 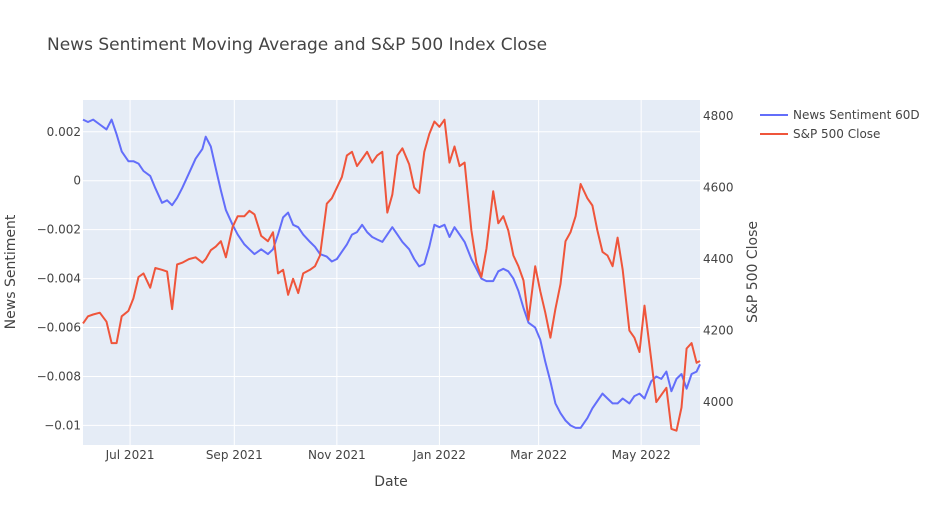 What do you see at coordinates (390, 482) in the screenshot?
I see `x-axis-title: Date` at bounding box center [390, 482].